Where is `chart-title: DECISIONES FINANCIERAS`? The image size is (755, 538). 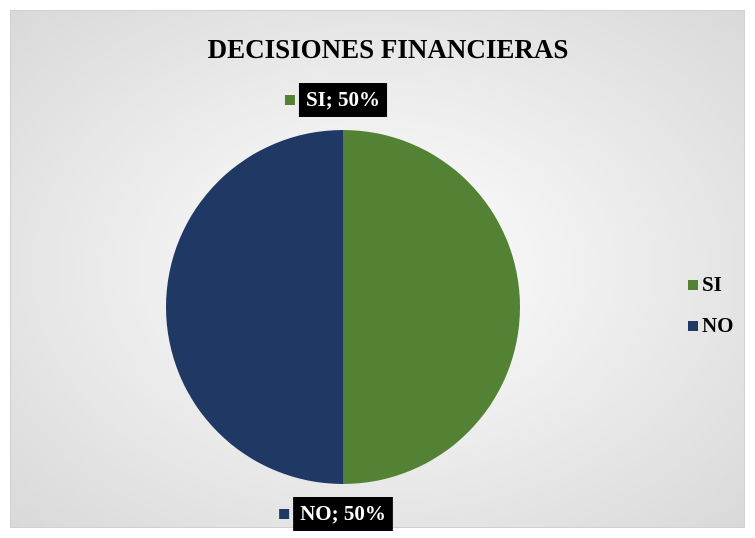
chart-title: DECISIONES FINANCIERAS is located at coordinates (388, 49).